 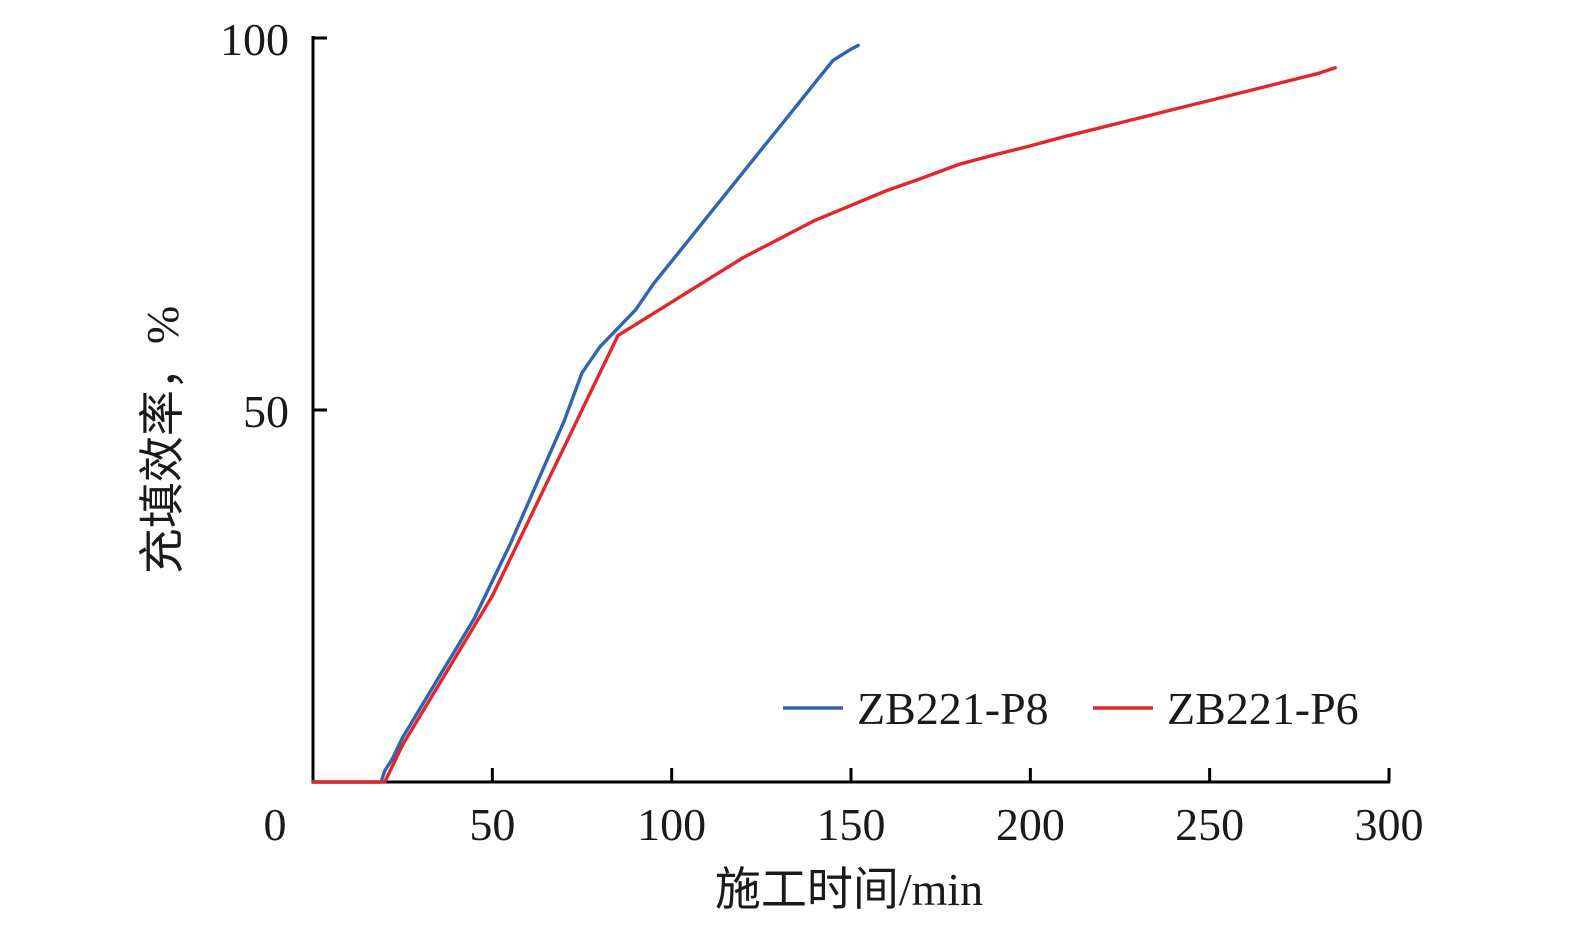 I want to click on x-tick-label: 0, so click(x=275, y=824).